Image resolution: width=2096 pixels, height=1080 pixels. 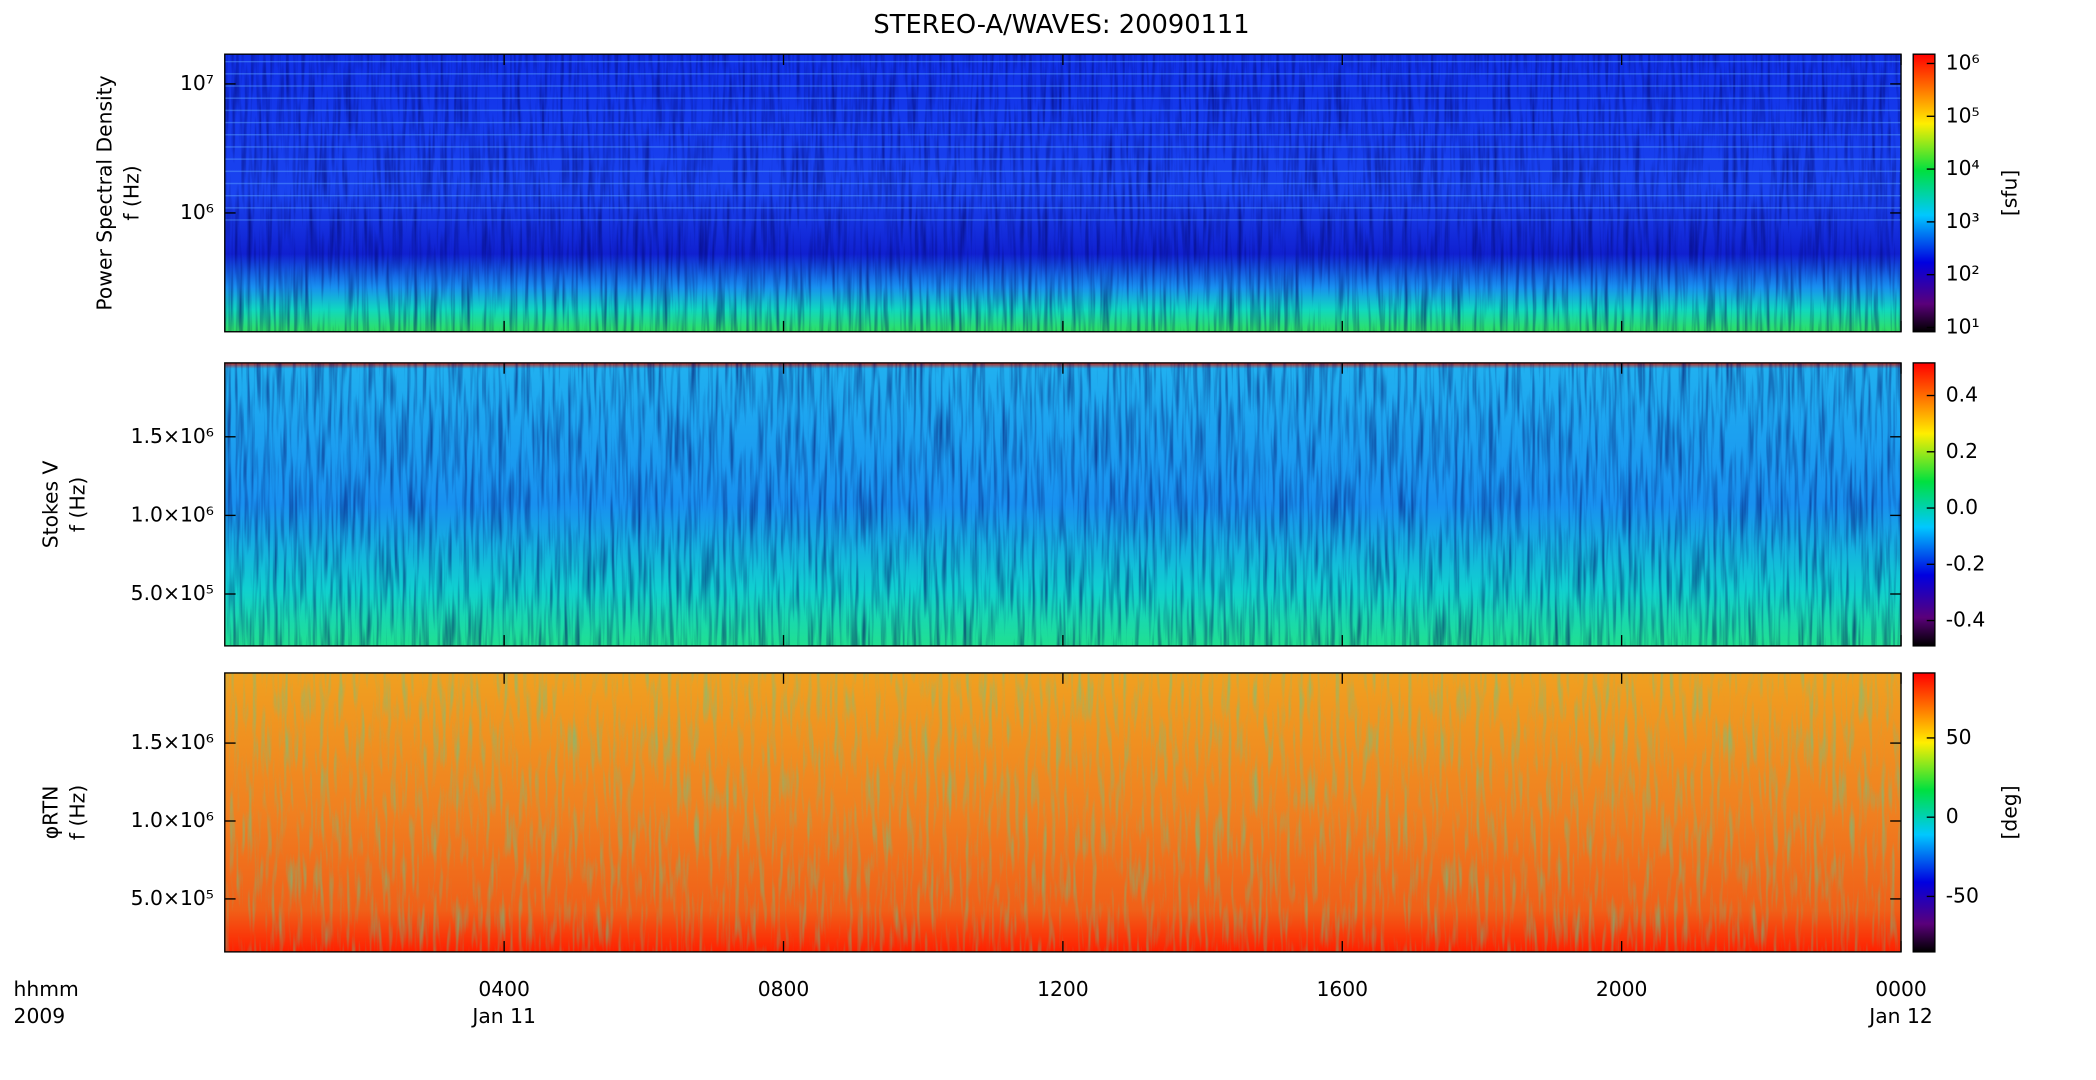 I want to click on colorbar-tick-label: 10², so click(x=1963, y=274).